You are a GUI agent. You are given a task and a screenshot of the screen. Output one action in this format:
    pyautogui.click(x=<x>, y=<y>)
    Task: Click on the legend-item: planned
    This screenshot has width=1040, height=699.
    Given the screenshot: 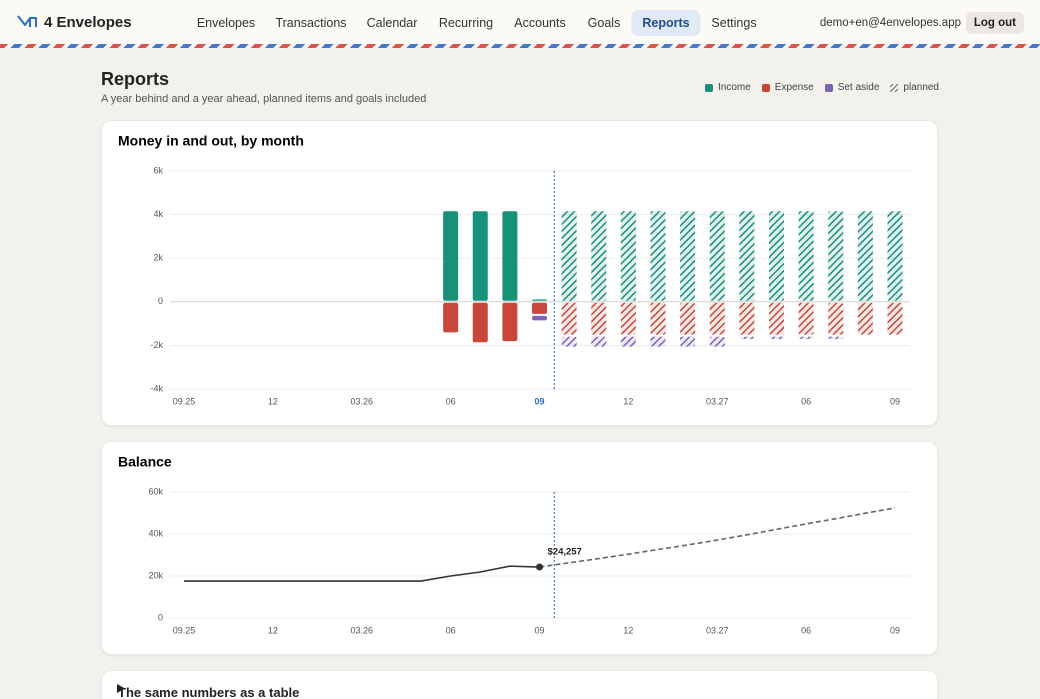 What is the action you would take?
    pyautogui.click(x=914, y=87)
    